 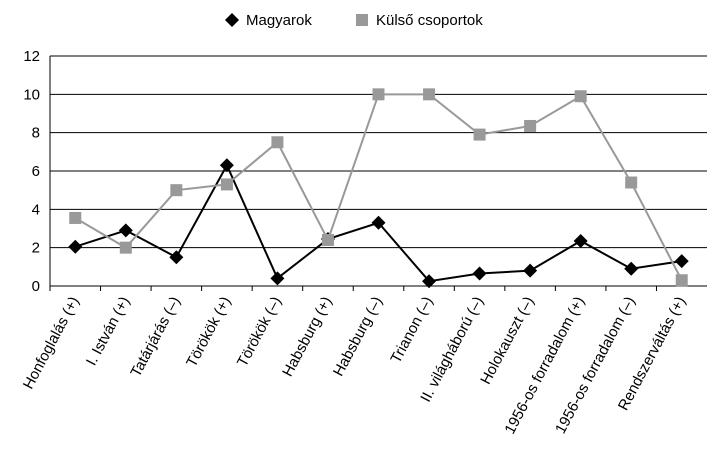 What do you see at coordinates (429, 20) in the screenshot?
I see `legend-label: Külső csoportok` at bounding box center [429, 20].